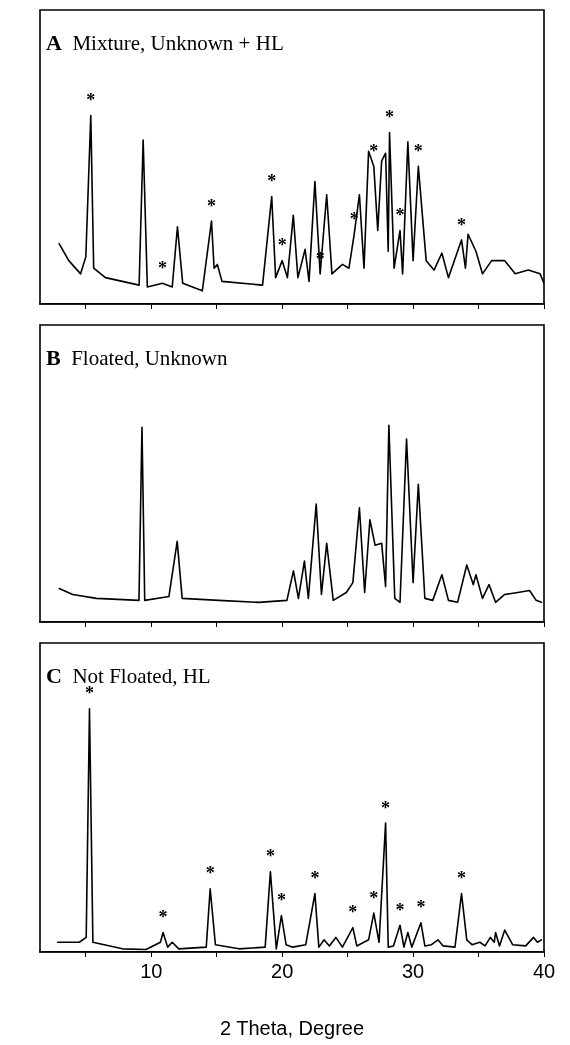  What do you see at coordinates (292, 1027) in the screenshot?
I see `x-axis-title: 2 Theta, Degree` at bounding box center [292, 1027].